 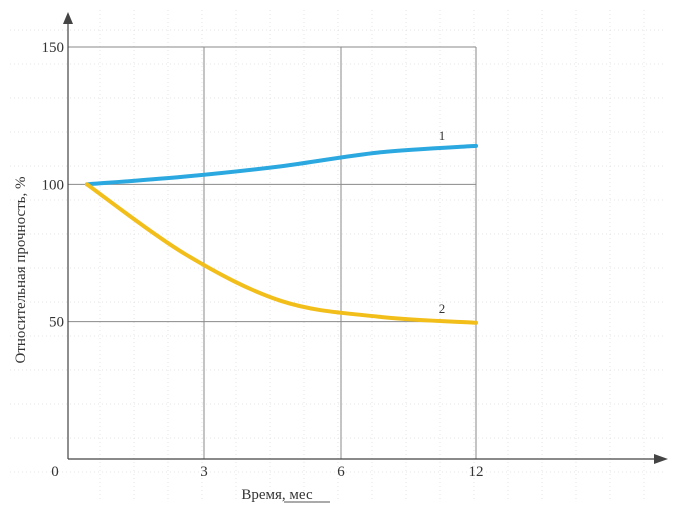 What do you see at coordinates (56, 323) in the screenshot?
I see `y-tick-label-50: 50` at bounding box center [56, 323].